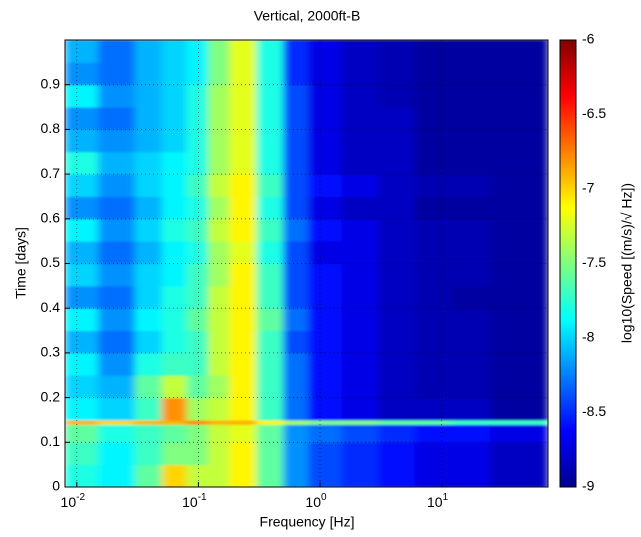 This screenshot has height=537, width=641. What do you see at coordinates (51, 352) in the screenshot?
I see `y-tick-label: 0.3` at bounding box center [51, 352].